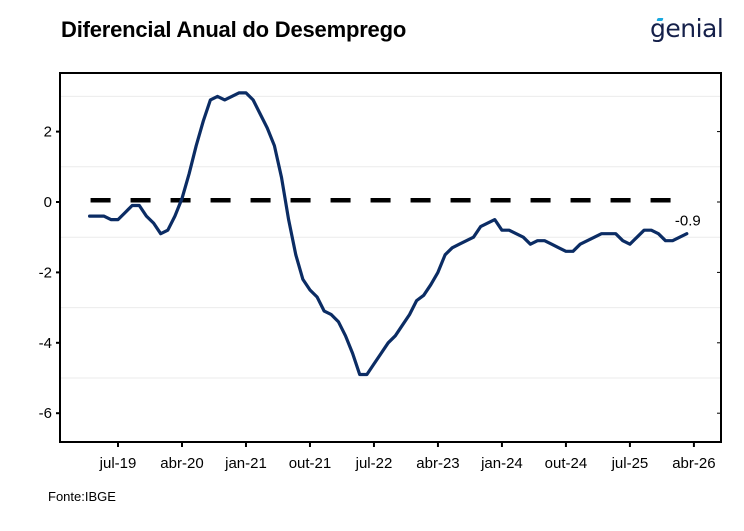 The width and height of the screenshot is (744, 531). What do you see at coordinates (234, 29) in the screenshot?
I see `chart-title: Diferencial Anual do Desemprego` at bounding box center [234, 29].